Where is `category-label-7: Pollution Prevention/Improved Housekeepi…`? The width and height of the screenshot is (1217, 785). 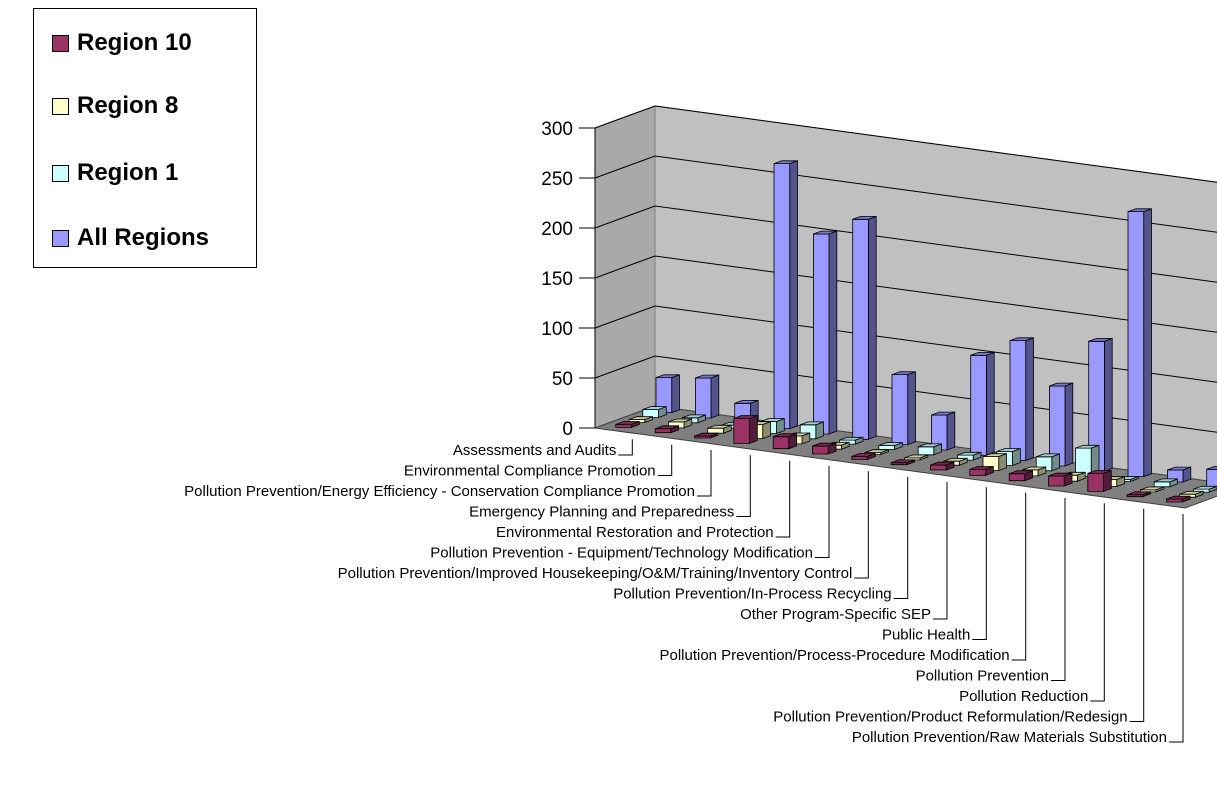
category-label-7: Pollution Prevention/Improved Housekeepi… is located at coordinates (595, 573).